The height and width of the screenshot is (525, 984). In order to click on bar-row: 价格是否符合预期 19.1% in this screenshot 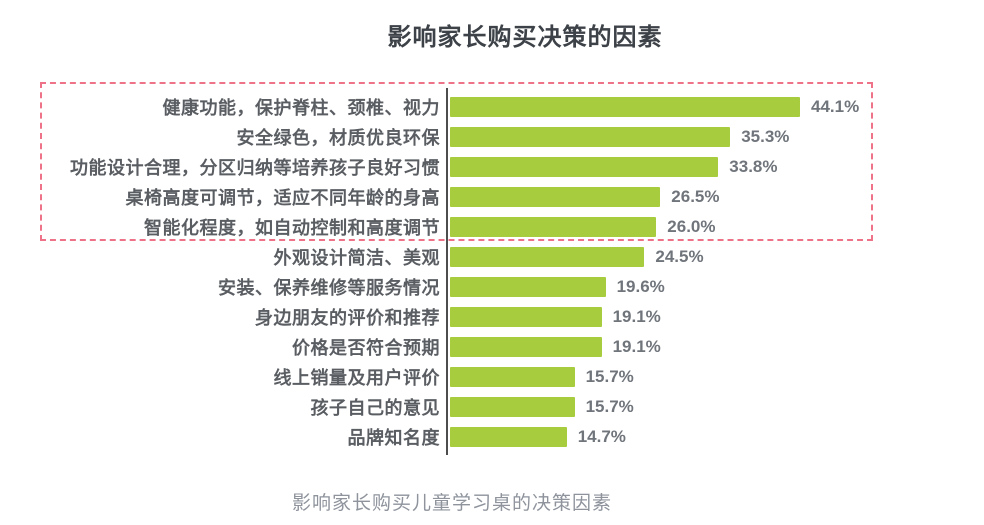, I will do `click(492, 347)`.